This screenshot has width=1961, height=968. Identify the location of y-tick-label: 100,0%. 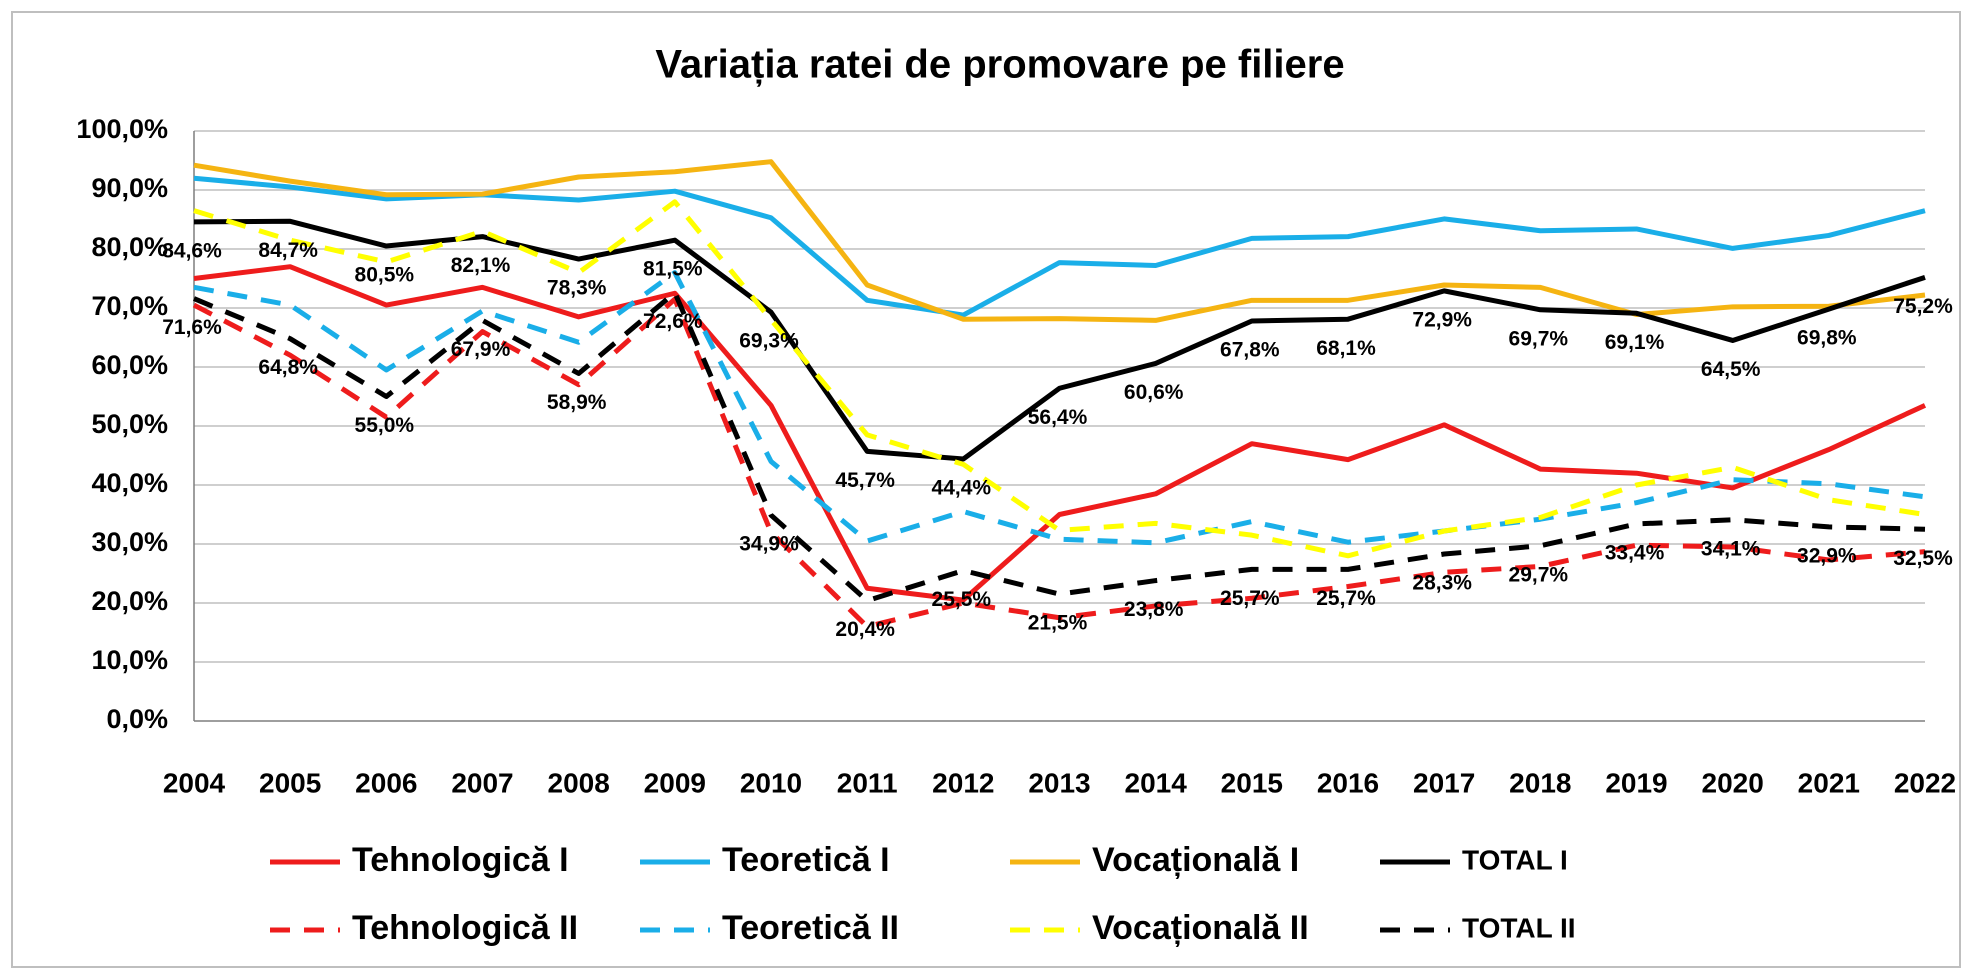
(122, 129).